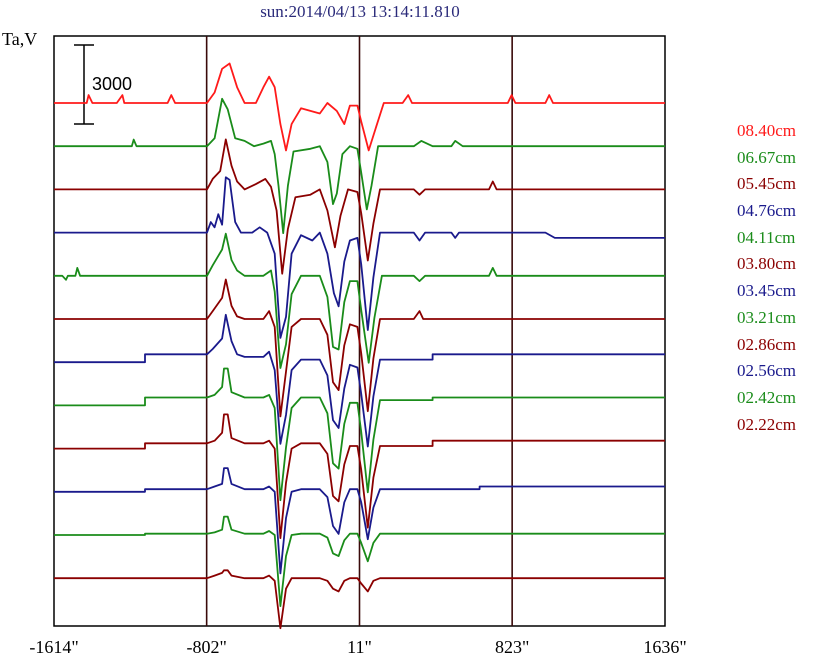 This screenshot has height=662, width=813. Describe the element at coordinates (767, 344) in the screenshot. I see `legend-entry: 02.86cm` at that location.